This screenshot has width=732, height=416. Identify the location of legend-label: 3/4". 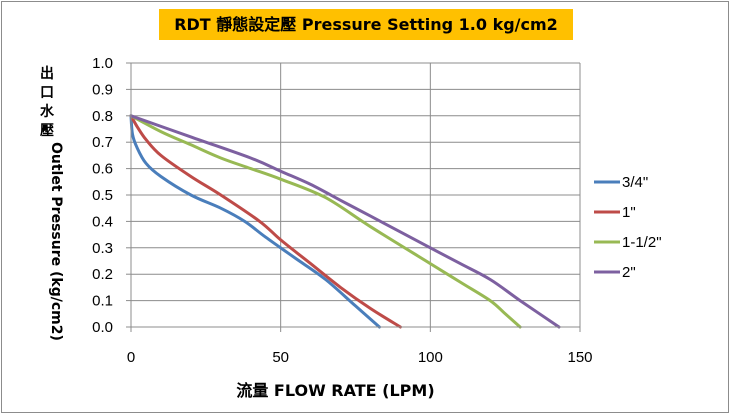
(635, 182).